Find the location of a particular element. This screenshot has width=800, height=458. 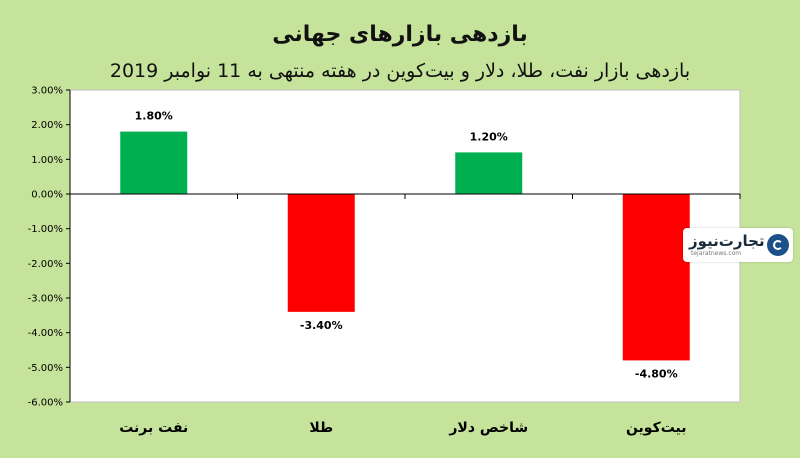

data-label: 1.80% is located at coordinates (154, 116).